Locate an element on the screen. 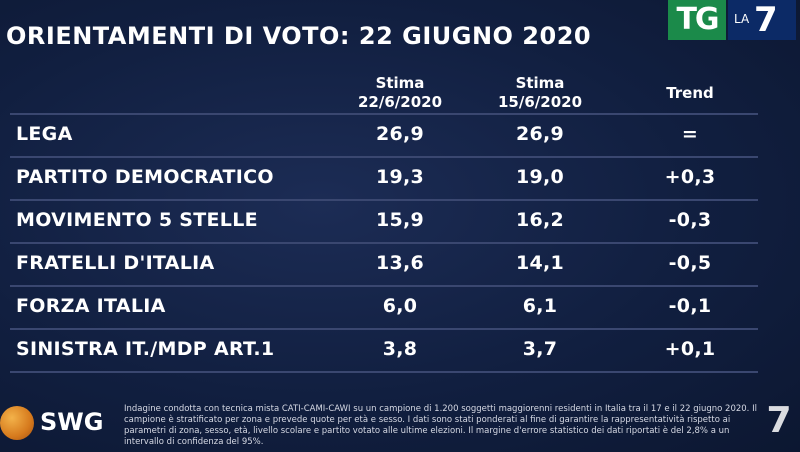  column-header-trend: Trend is located at coordinates (690, 93).